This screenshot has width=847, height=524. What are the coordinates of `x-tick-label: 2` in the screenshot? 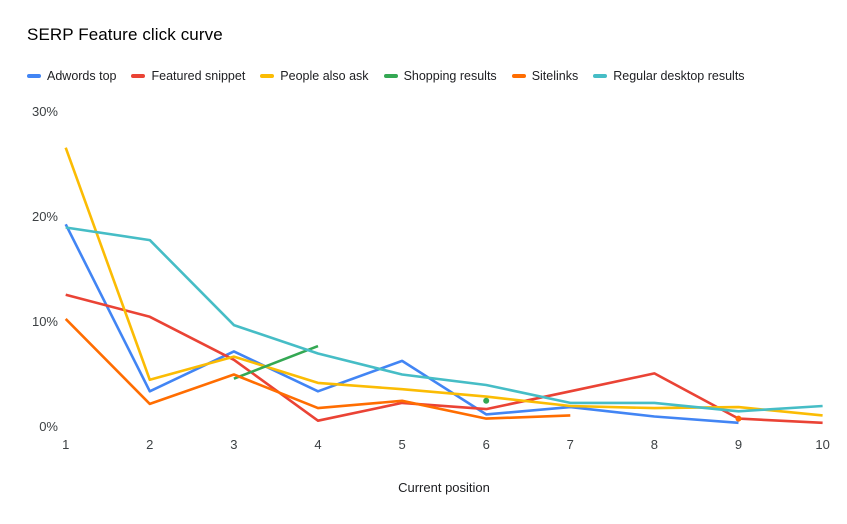 It's located at (150, 444).